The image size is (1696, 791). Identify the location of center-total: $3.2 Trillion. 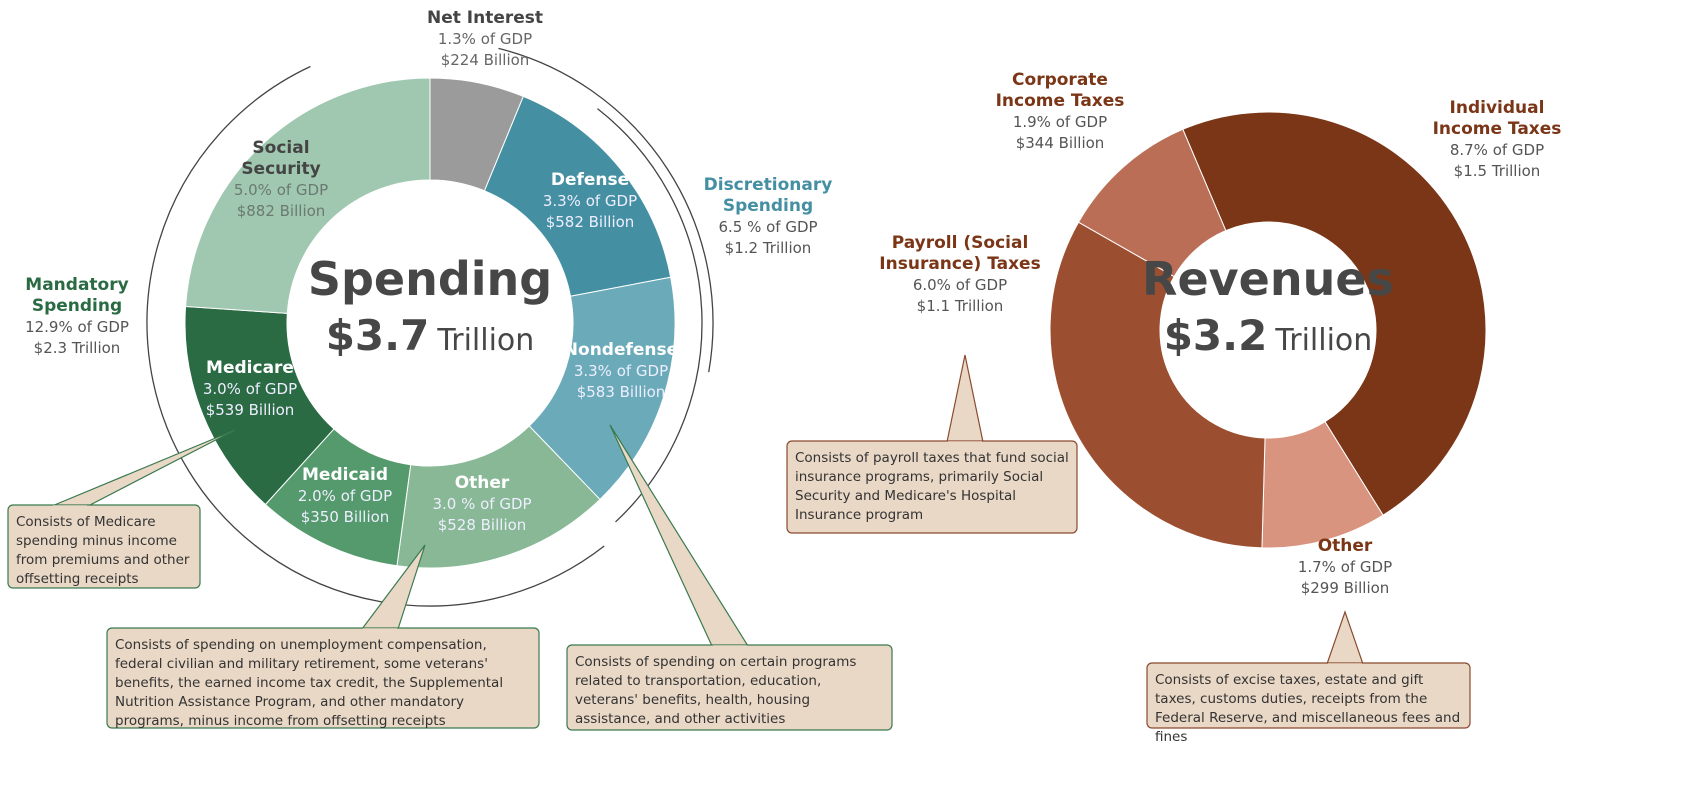
(1268, 335).